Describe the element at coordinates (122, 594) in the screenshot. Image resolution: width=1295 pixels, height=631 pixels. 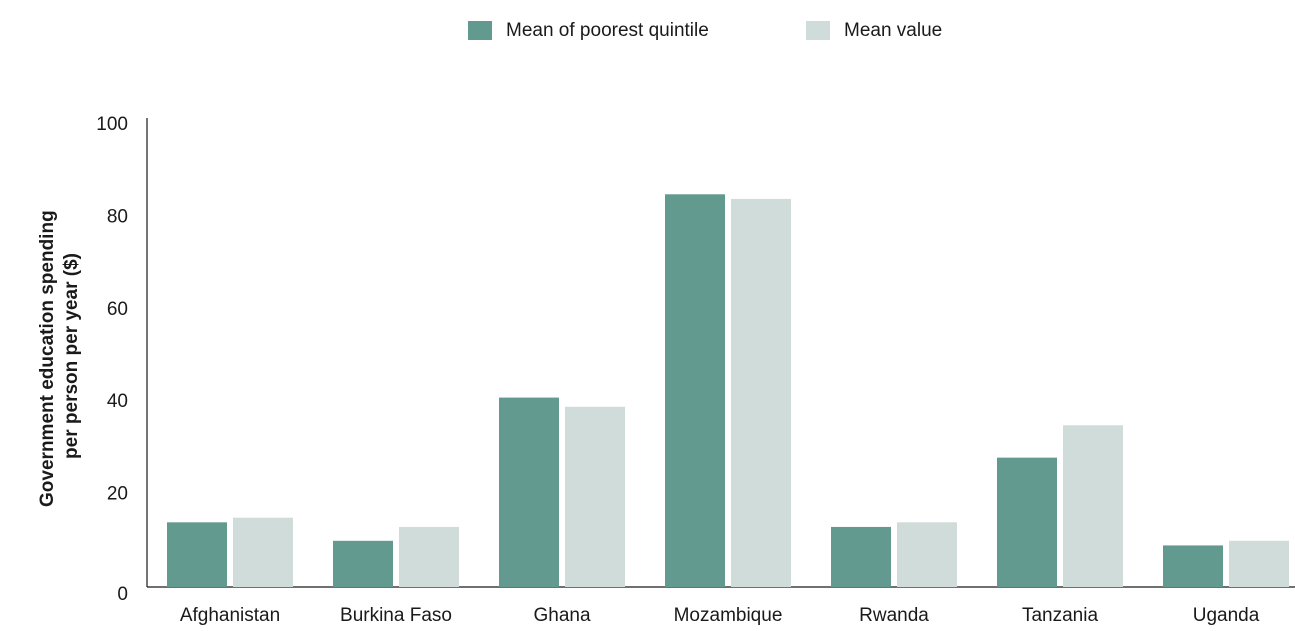
I see `y-tick-label: 0` at that location.